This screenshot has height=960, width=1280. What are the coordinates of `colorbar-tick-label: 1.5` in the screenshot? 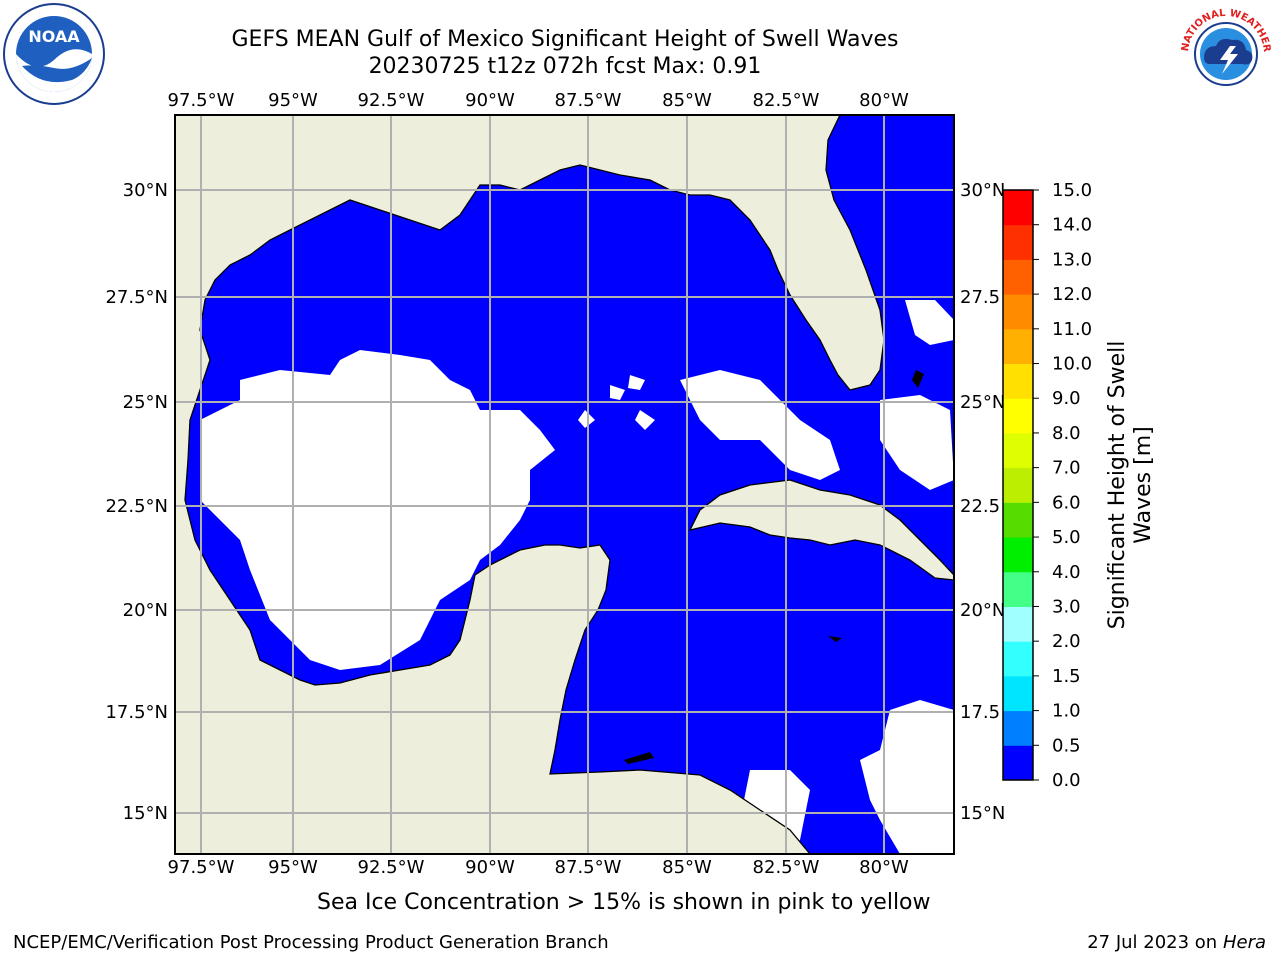 It's located at (1066, 676).